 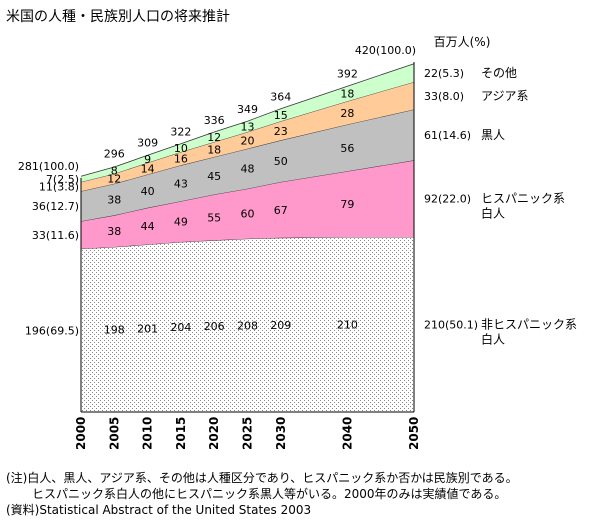 I want to click on data-label: 79, so click(x=347, y=204).